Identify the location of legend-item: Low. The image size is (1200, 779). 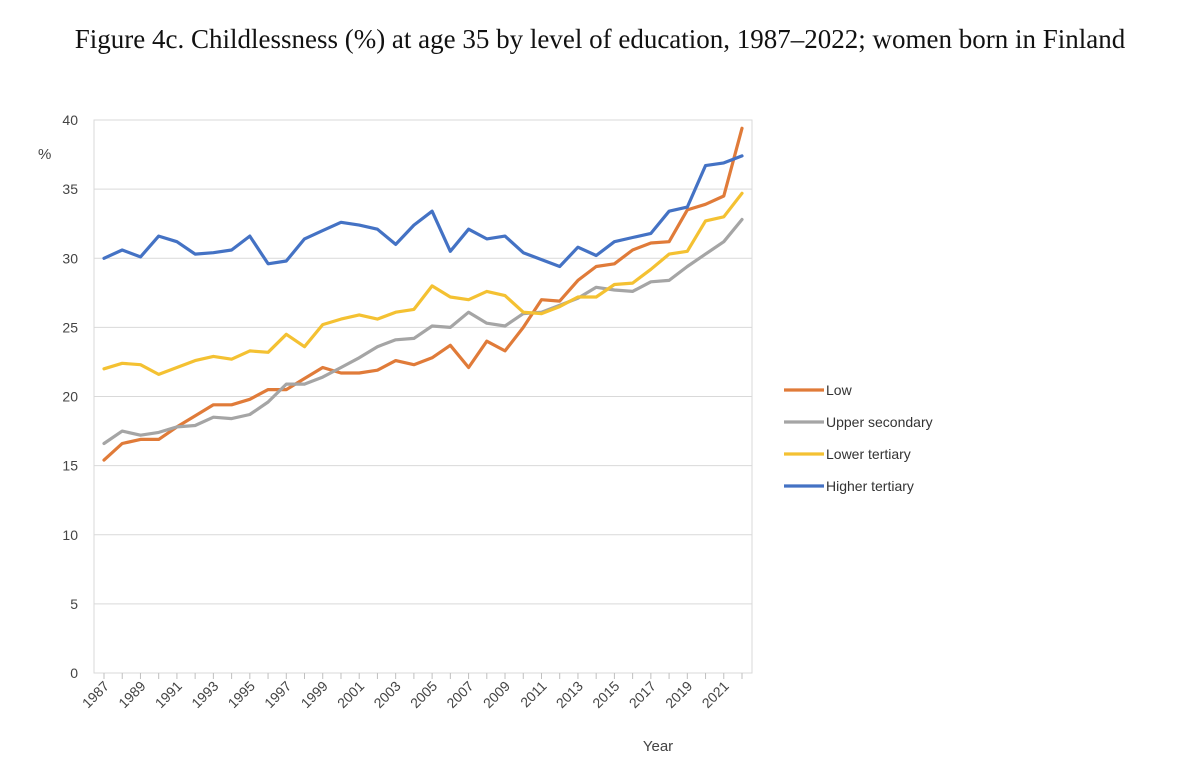
(818, 390).